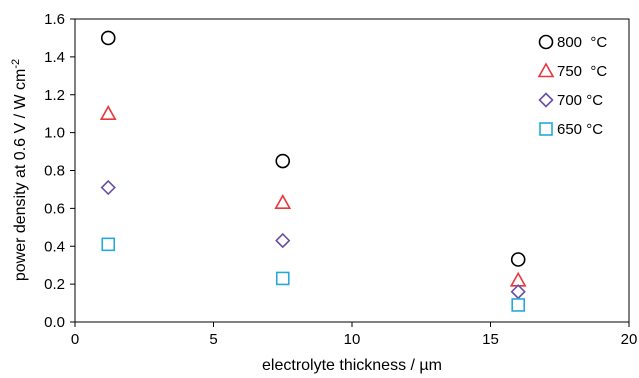 The width and height of the screenshot is (639, 378). I want to click on legend-marker-triangle, so click(546, 70).